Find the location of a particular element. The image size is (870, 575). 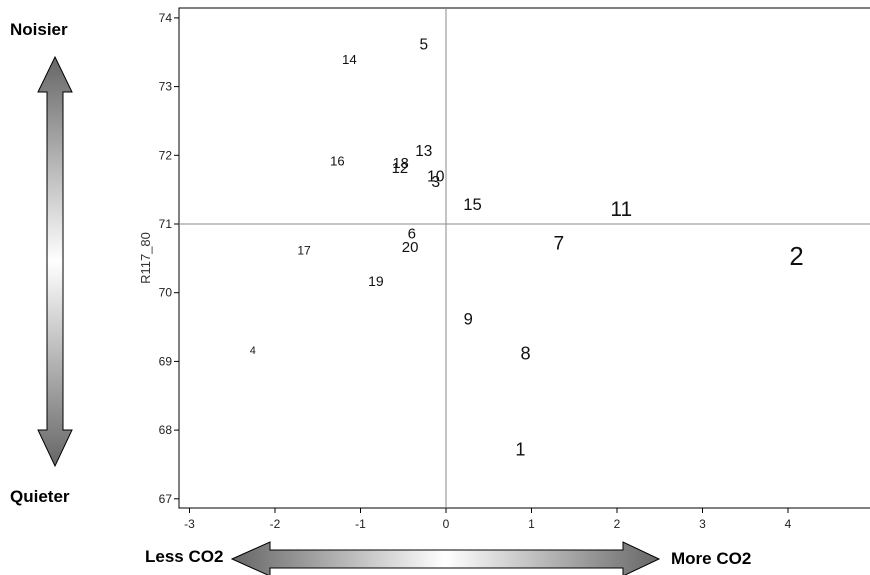

data-point-label: 10 is located at coordinates (436, 176).